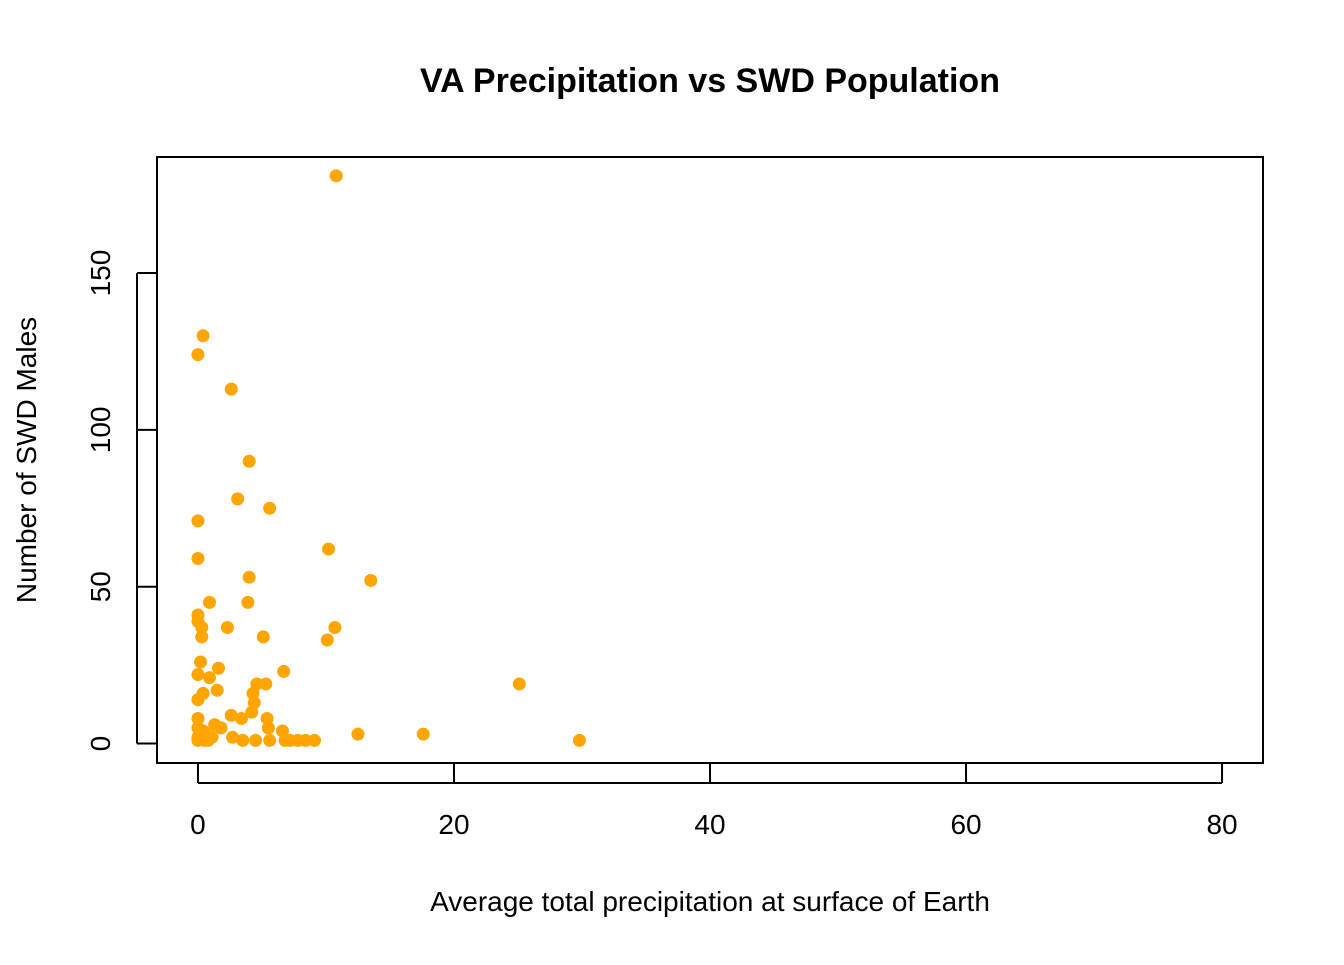 The image size is (1344, 965). Describe the element at coordinates (100, 744) in the screenshot. I see `y-tick-label: 0` at that location.